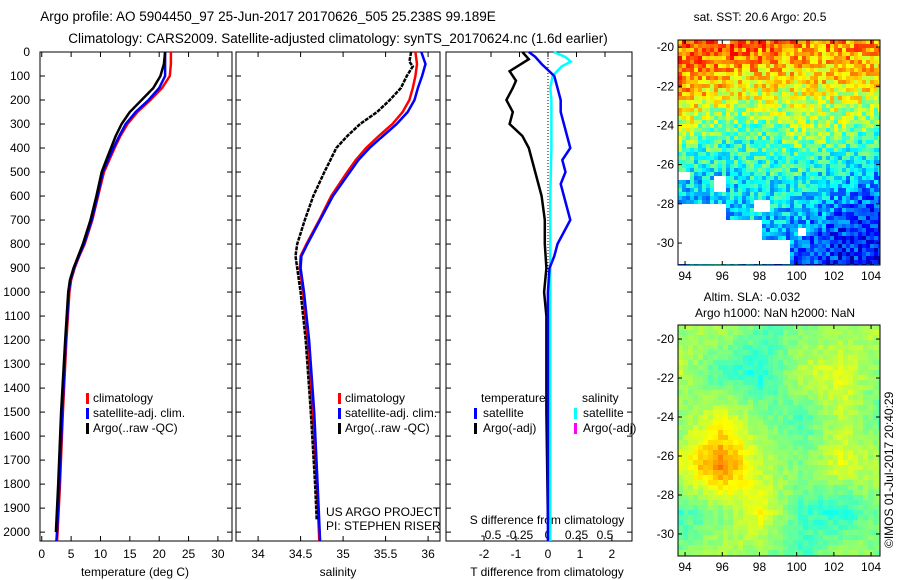 The image size is (900, 580). Describe the element at coordinates (797, 276) in the screenshot. I see `sst-map-lon-label: 100` at that location.